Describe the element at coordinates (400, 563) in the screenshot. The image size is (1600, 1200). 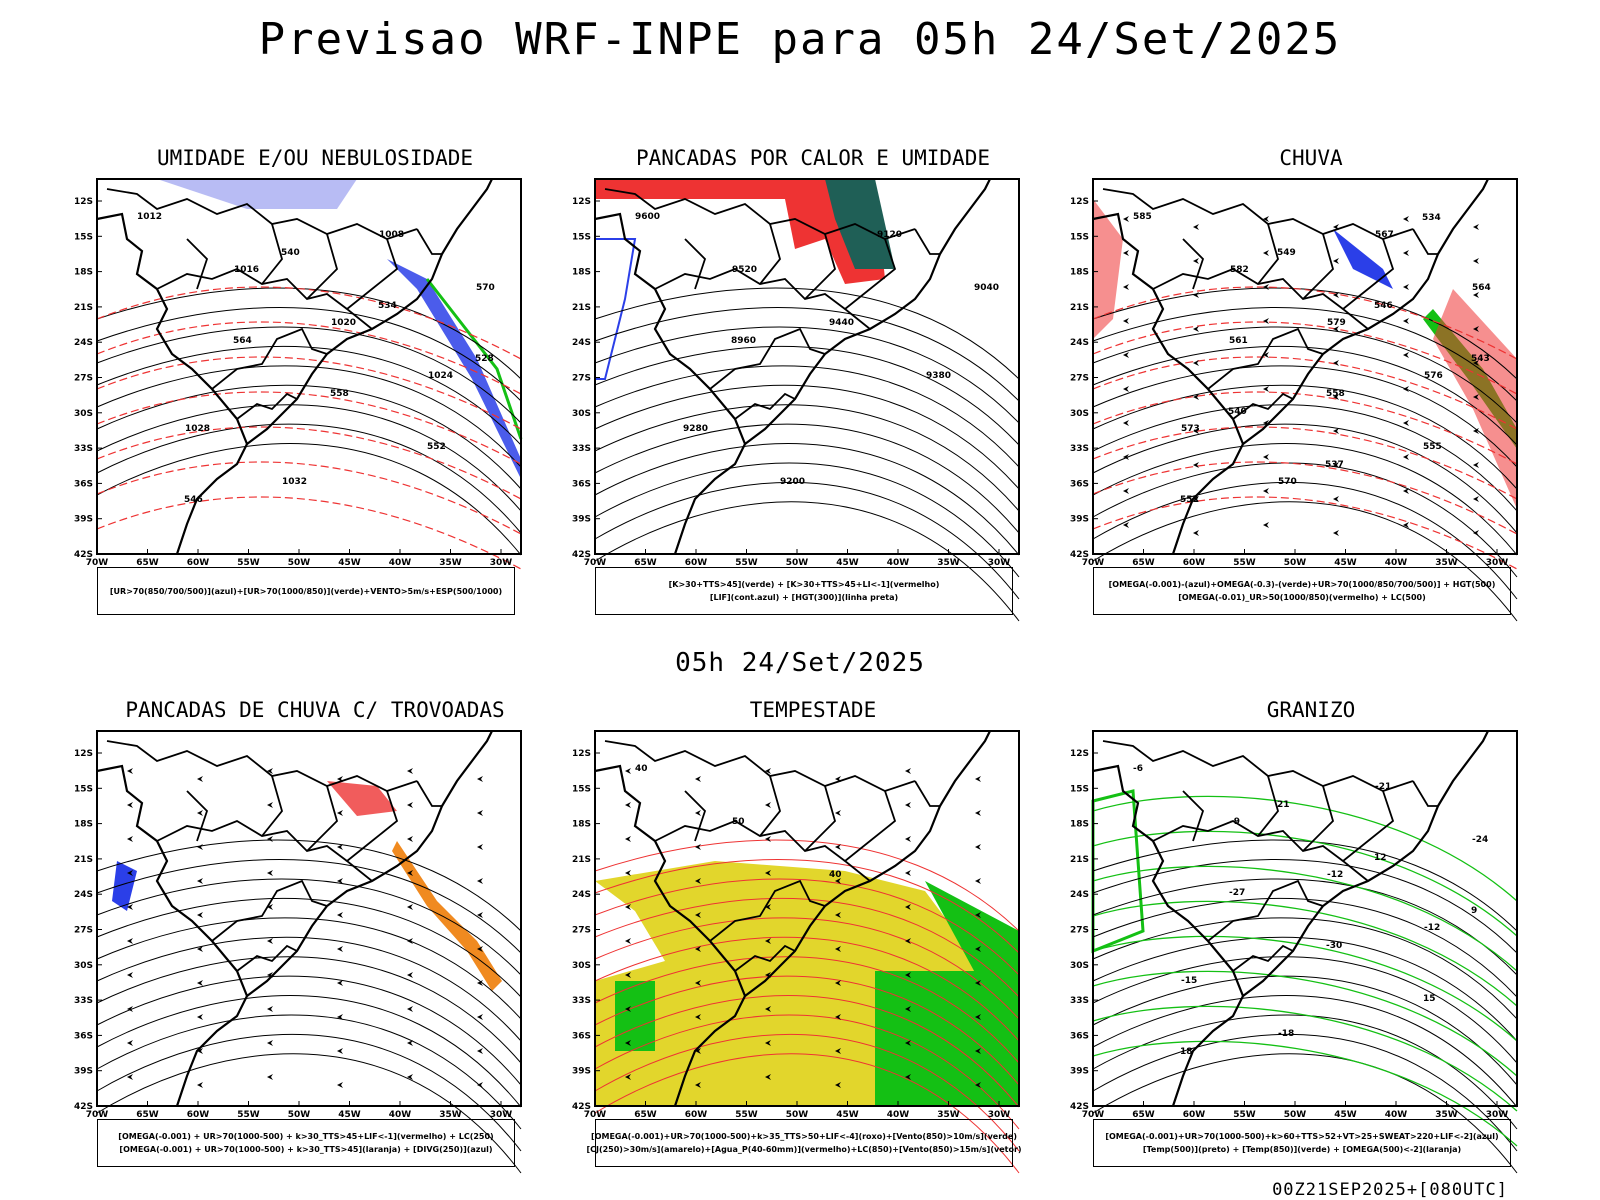
I see `lon-label: 40W` at that location.